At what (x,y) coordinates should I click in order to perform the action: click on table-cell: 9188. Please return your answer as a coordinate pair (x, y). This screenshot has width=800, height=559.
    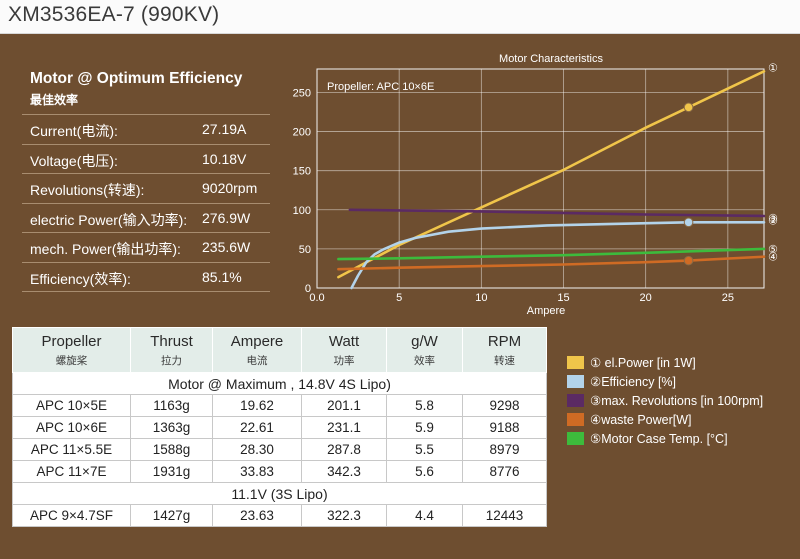
    Looking at the image, I should click on (504, 427).